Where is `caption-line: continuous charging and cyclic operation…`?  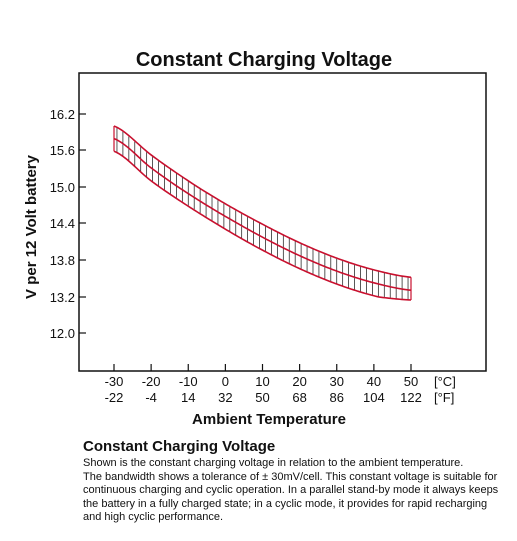
caption-line: continuous charging and cyclic operation… is located at coordinates (291, 490).